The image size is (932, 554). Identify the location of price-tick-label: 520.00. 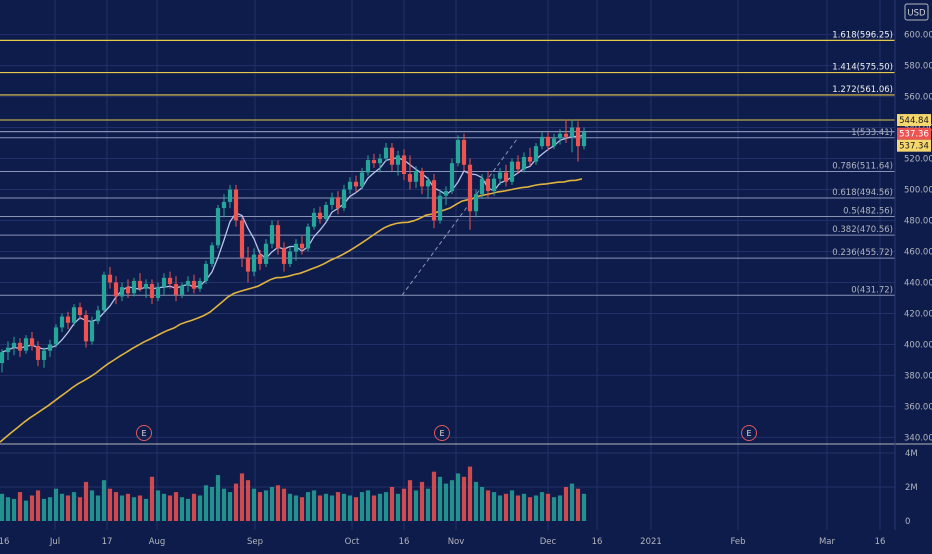
(918, 160).